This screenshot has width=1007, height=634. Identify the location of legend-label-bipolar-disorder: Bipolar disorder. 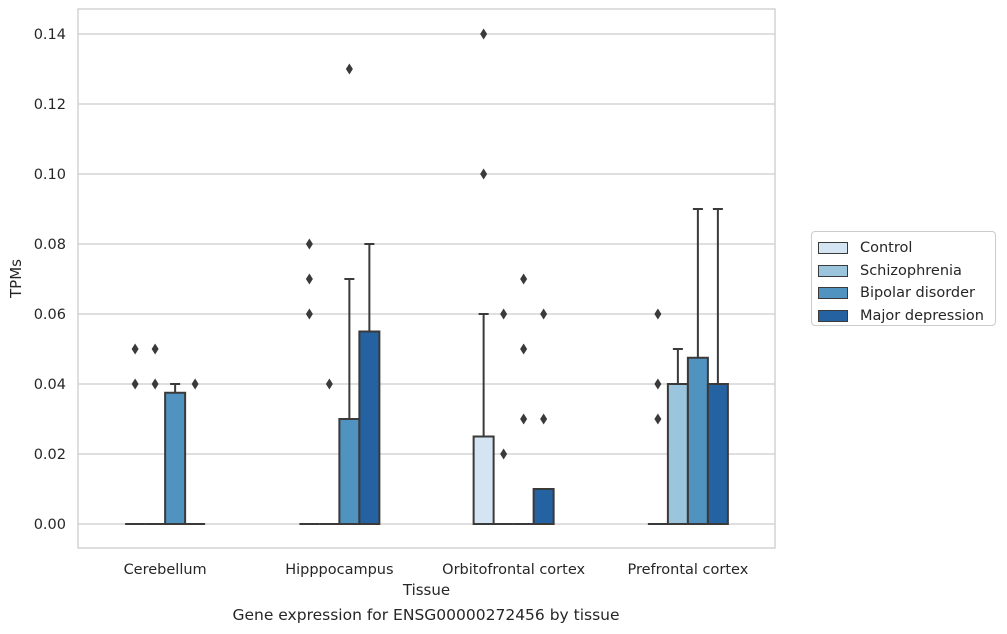
(917, 293).